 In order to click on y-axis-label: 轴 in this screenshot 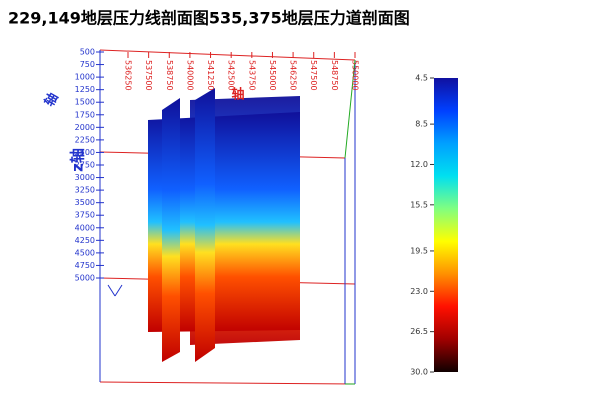, I will do `click(51, 99)`.